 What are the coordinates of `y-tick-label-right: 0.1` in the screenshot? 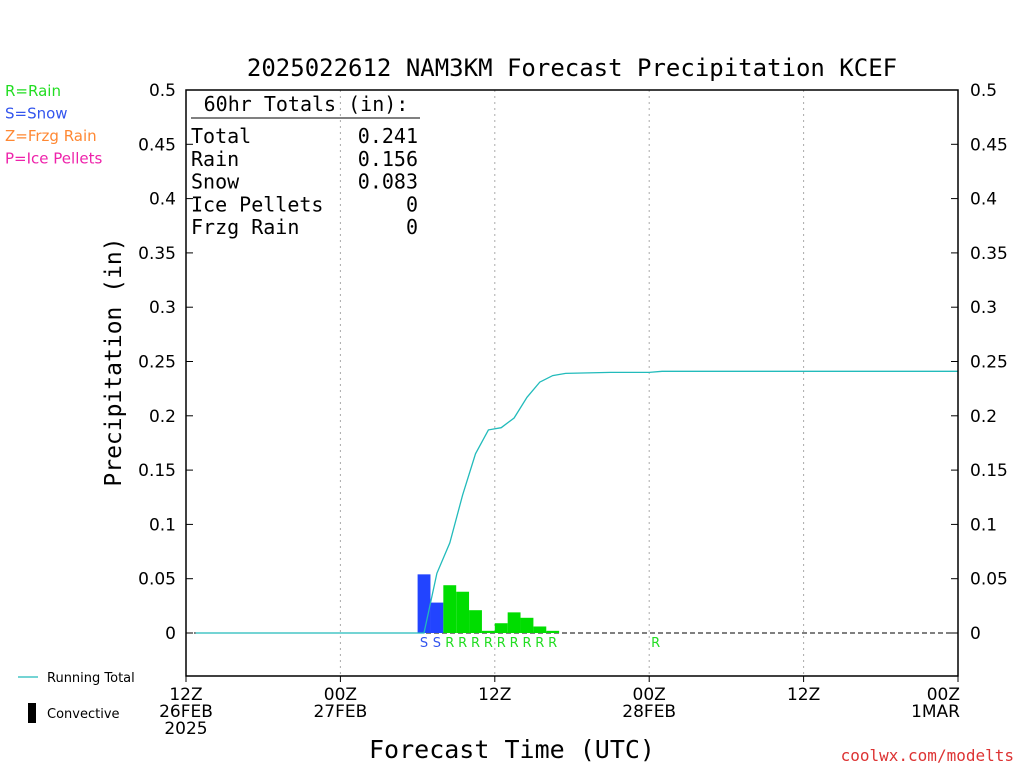 It's located at (983, 525).